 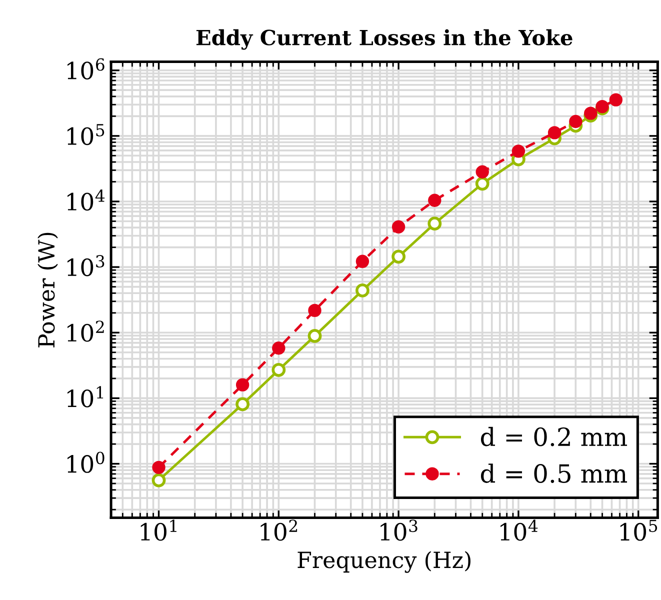 What do you see at coordinates (279, 530) in the screenshot?
I see `x-tick-label: 10$^{2}$` at bounding box center [279, 530].